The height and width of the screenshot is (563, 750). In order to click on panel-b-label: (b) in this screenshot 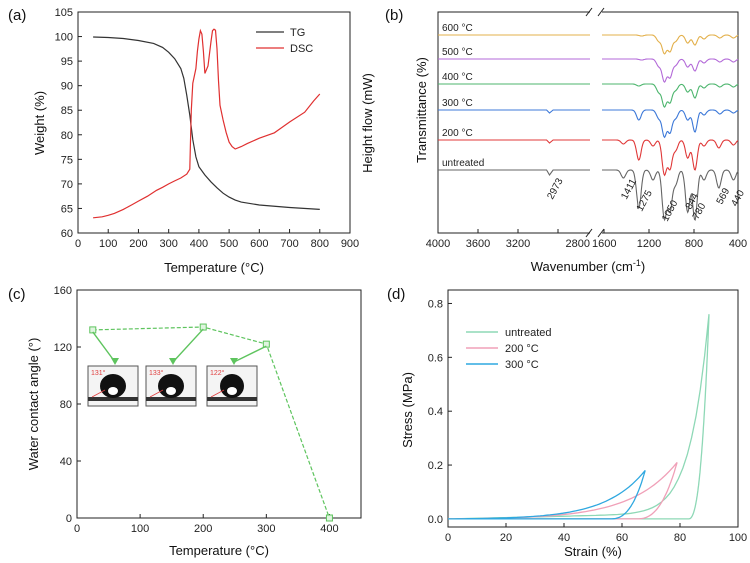, I will do `click(394, 15)`.